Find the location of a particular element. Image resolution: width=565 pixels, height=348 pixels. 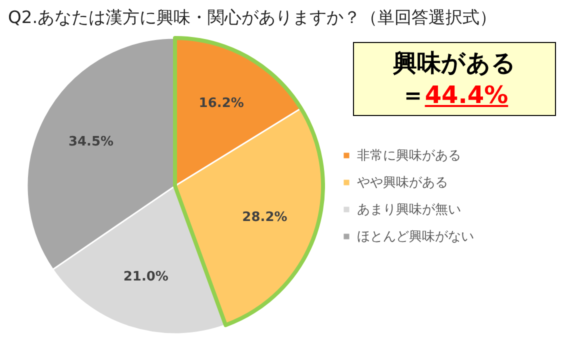

chart-title: Q2.あなたは漢方に興味・関心がありますか？（単回答選択式） is located at coordinates (252, 18).